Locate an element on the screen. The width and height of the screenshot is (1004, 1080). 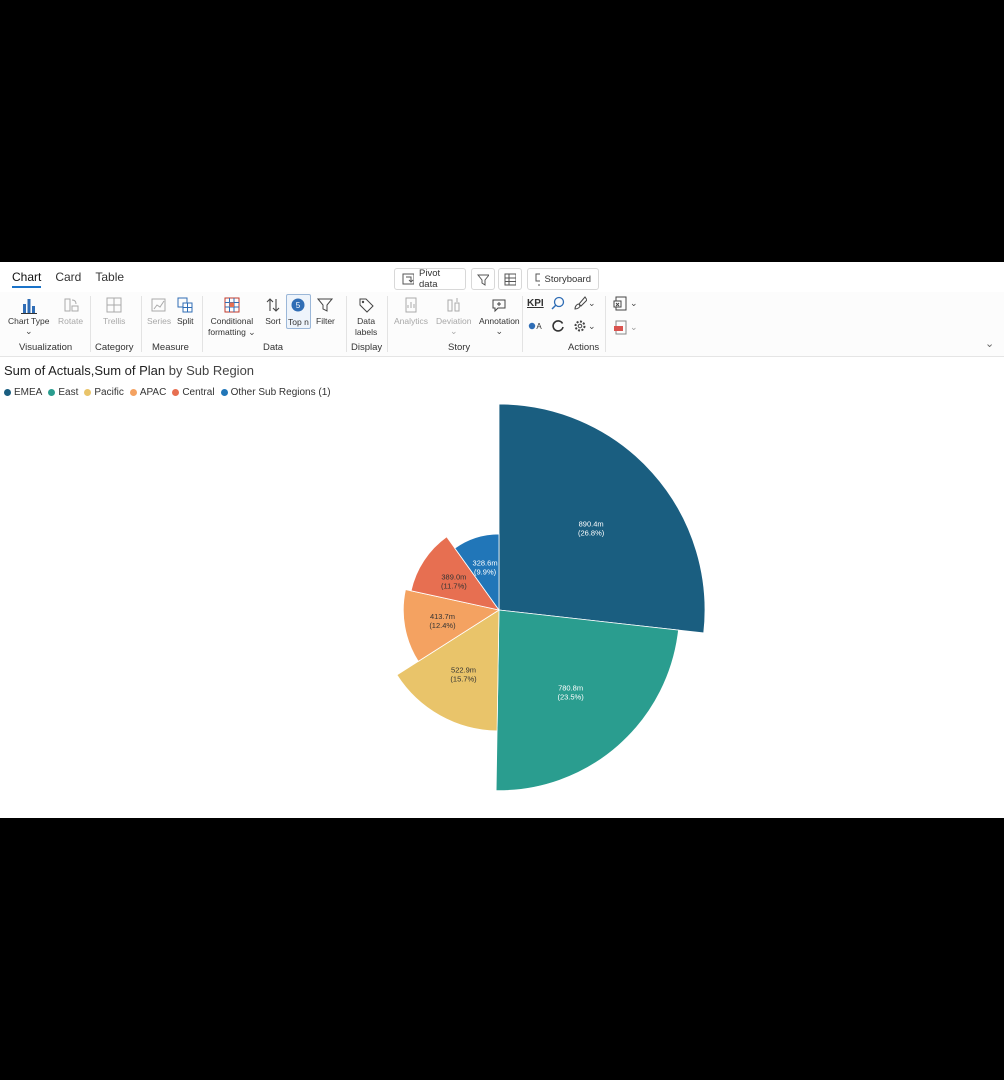
trellis-label: Trellis is located at coordinates (114, 321).